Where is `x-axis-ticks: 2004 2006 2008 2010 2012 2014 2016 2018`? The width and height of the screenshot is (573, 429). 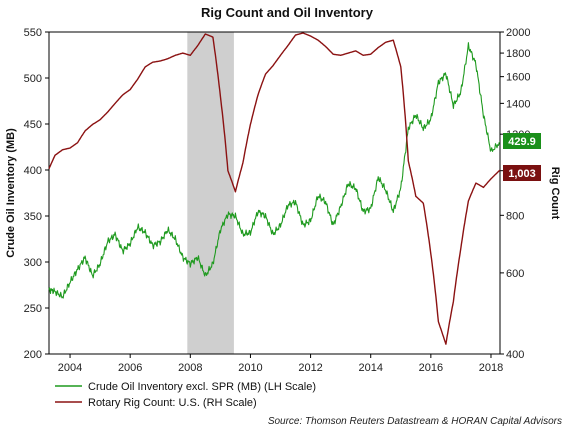
x-axis-ticks: 2004 2006 2008 2010 2012 2014 2016 2018 is located at coordinates (280, 364).